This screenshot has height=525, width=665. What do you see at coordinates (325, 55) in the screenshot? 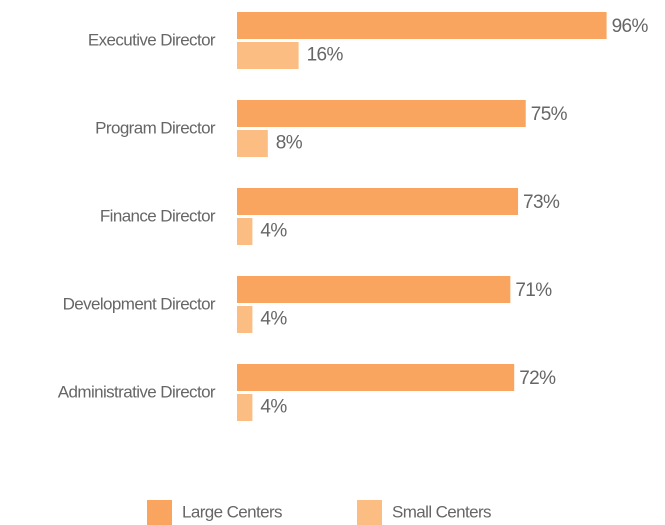
I see `value-label: 16%` at bounding box center [325, 55].